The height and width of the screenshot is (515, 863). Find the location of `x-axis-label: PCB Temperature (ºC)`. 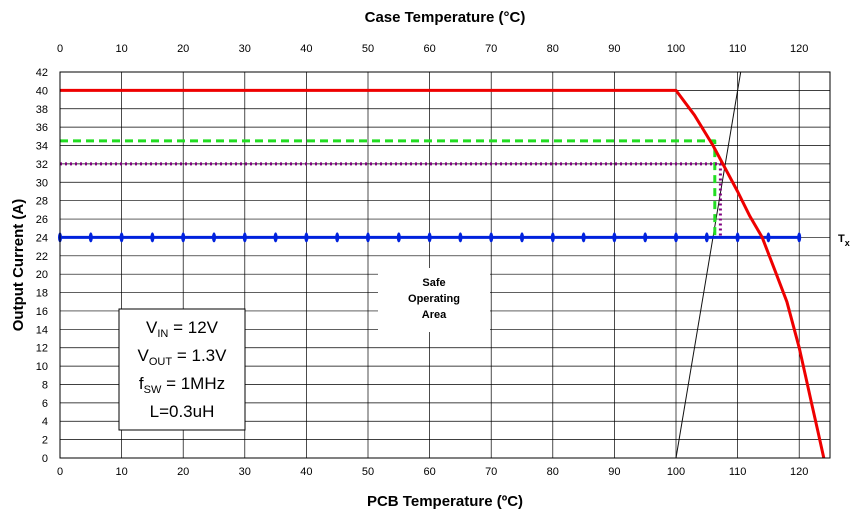

x-axis-label: PCB Temperature (ºC) is located at coordinates (445, 501).